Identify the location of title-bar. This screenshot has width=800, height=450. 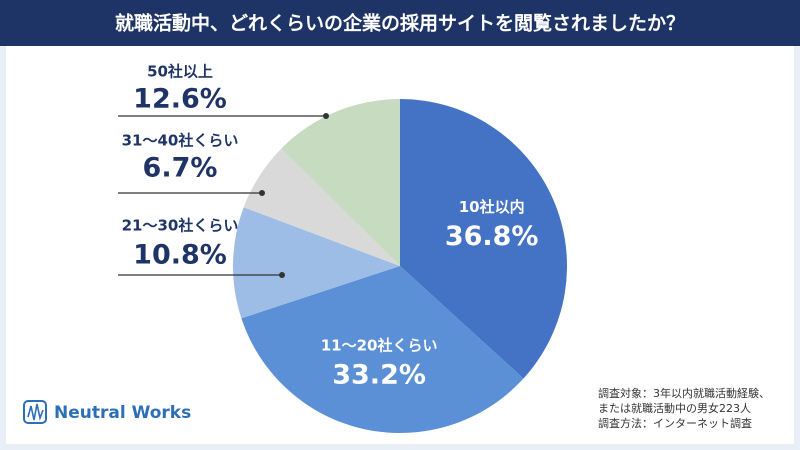
(400, 23).